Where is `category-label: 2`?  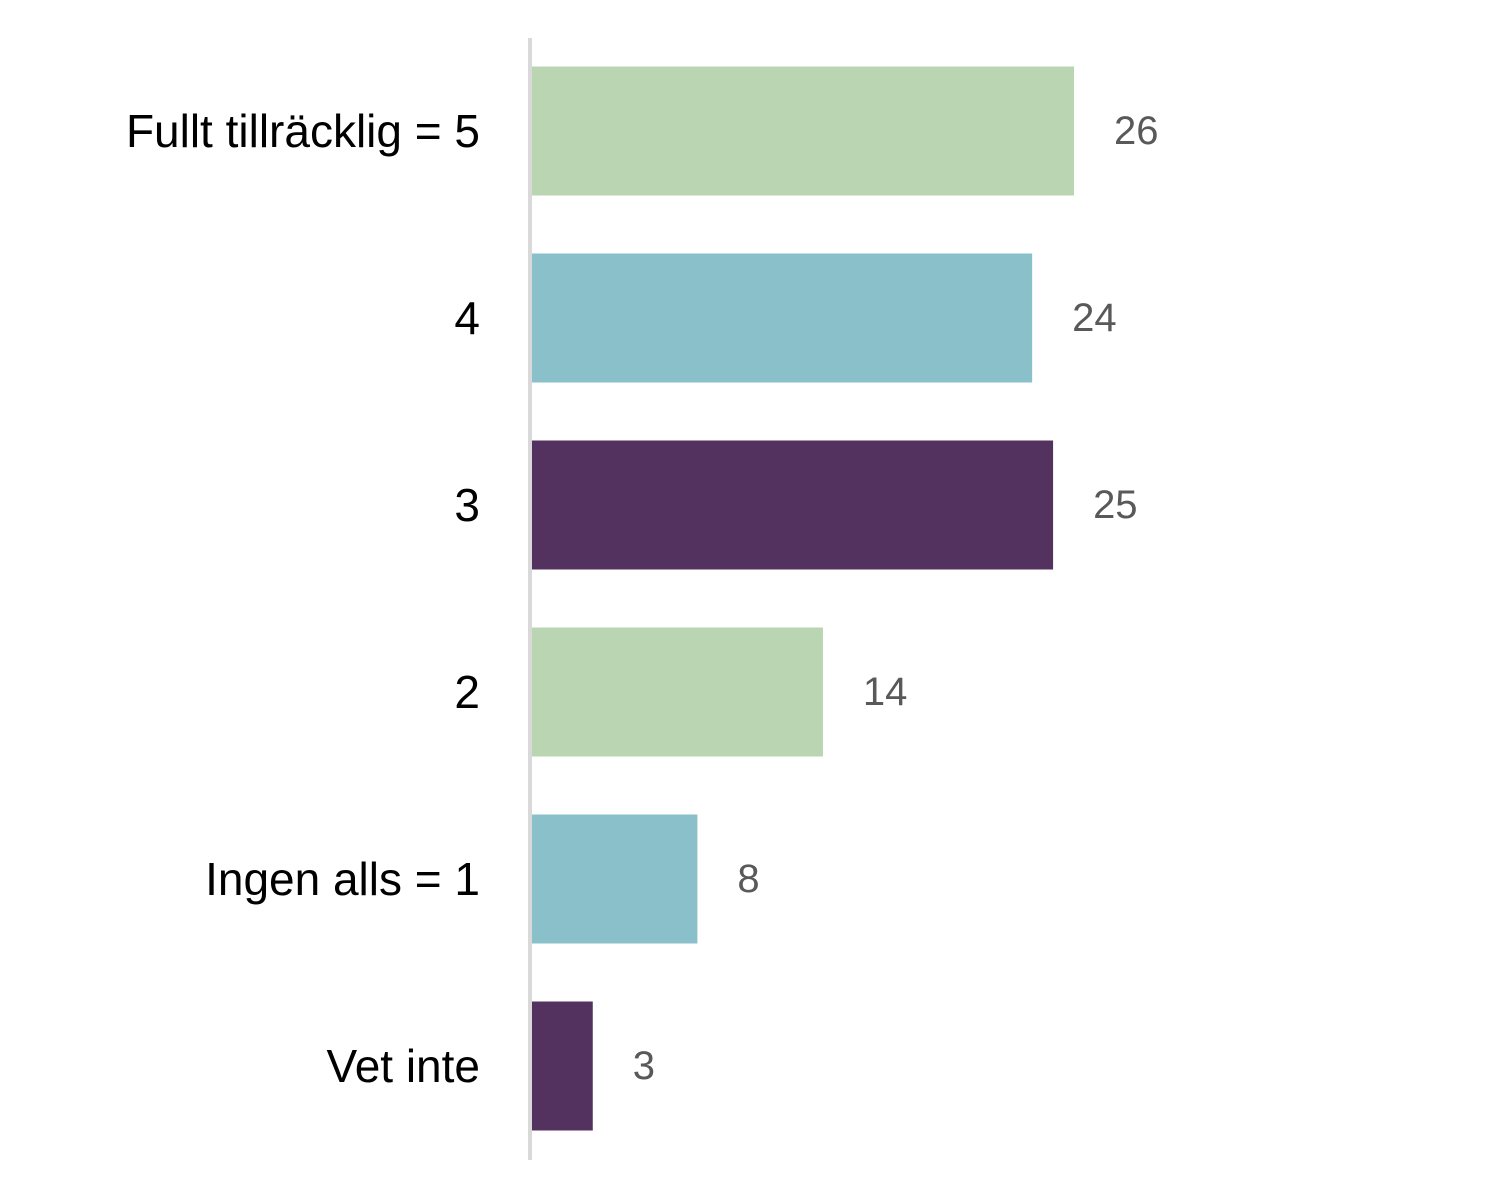
category-label: 2 is located at coordinates (467, 692).